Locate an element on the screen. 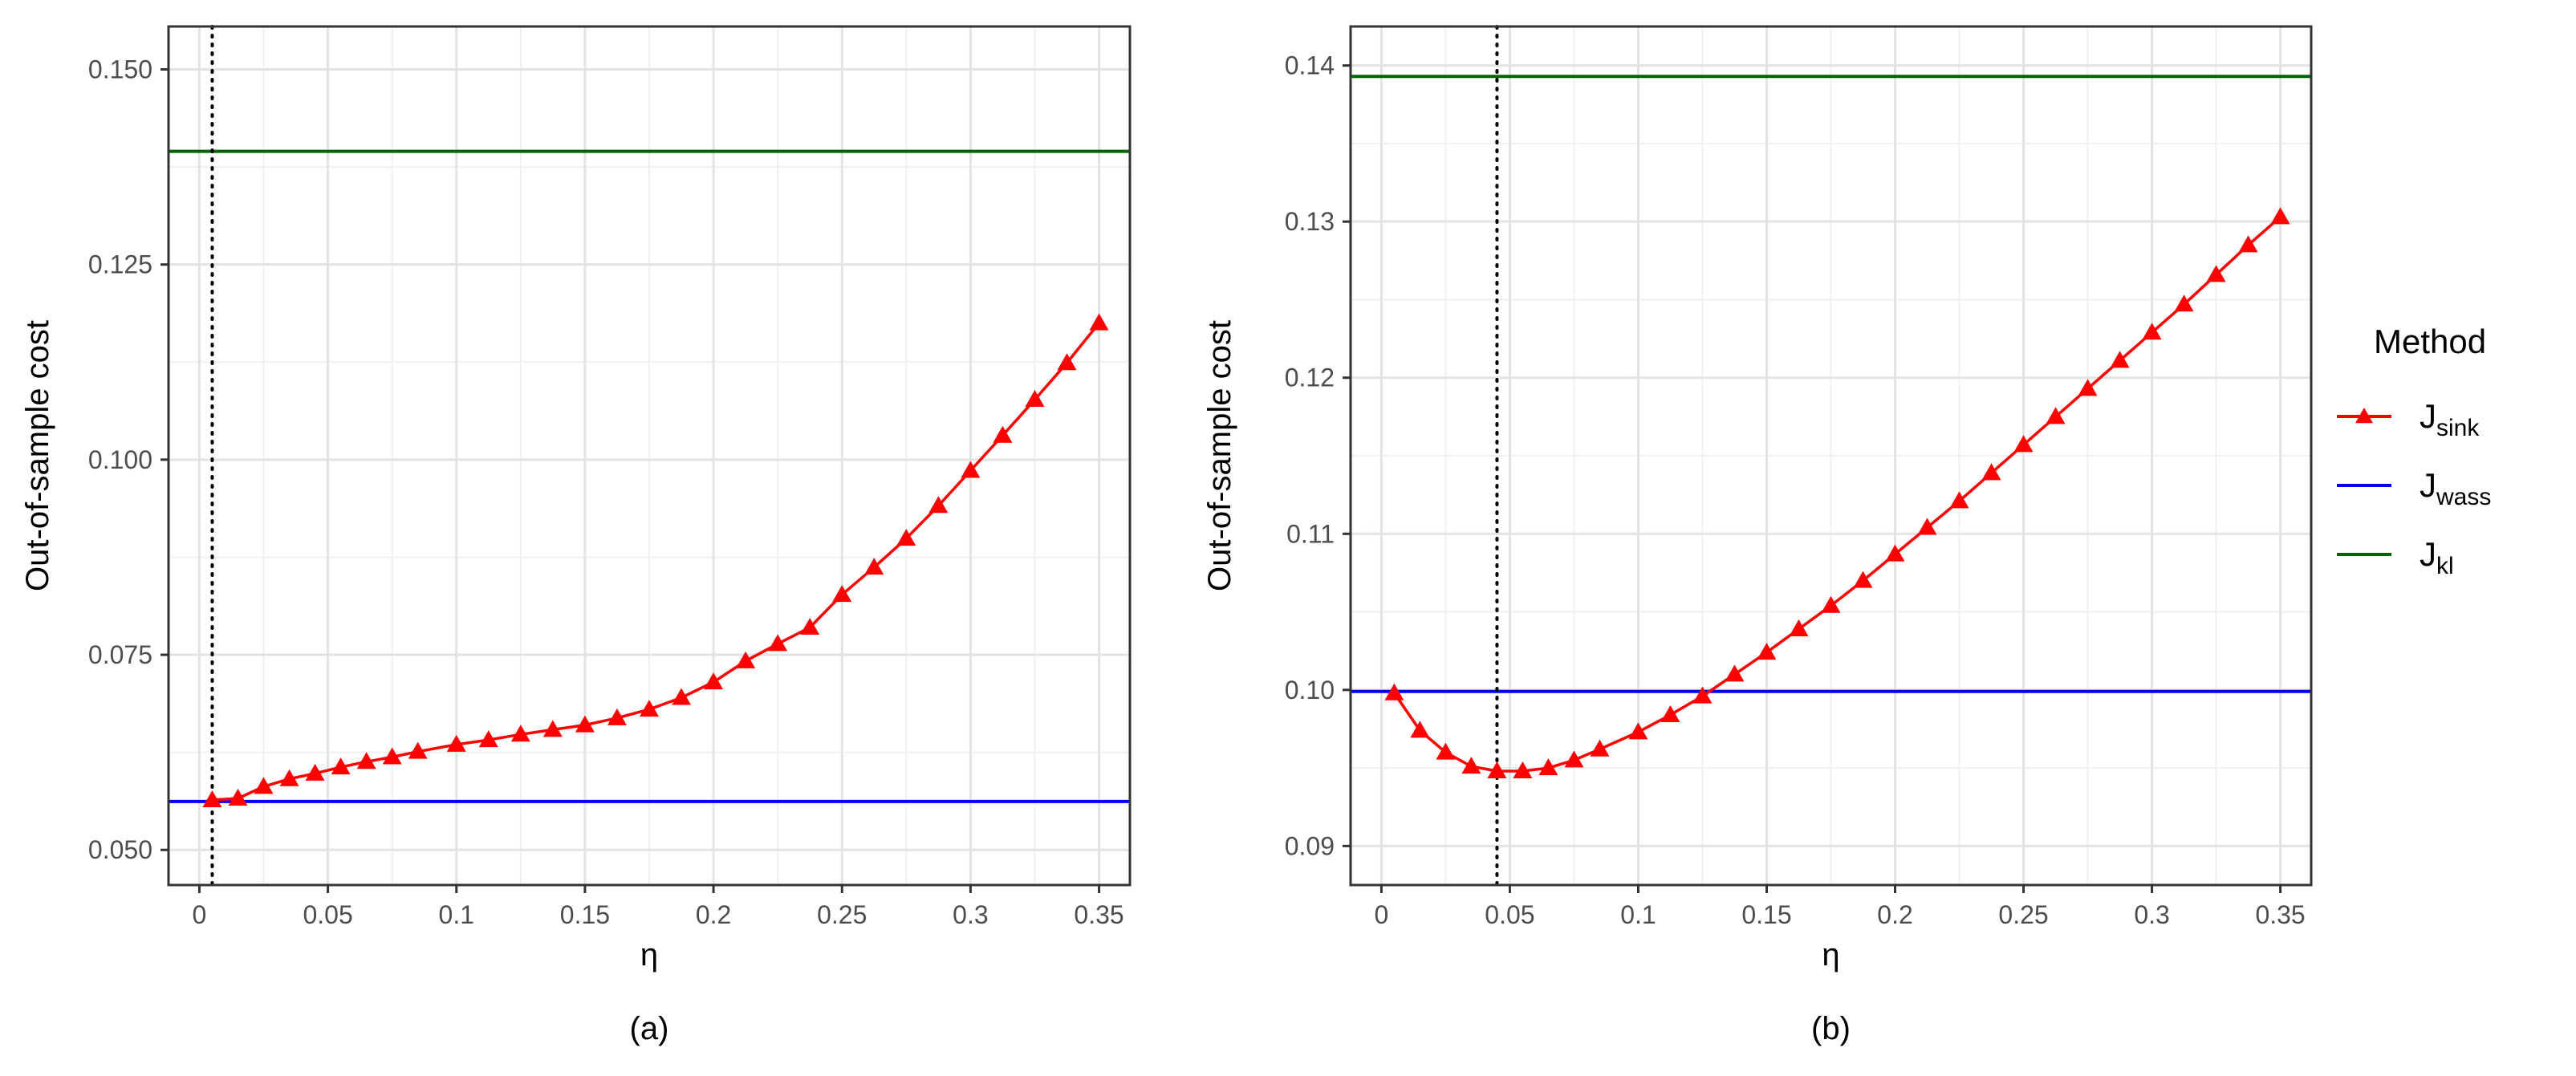  y-tick-label: 0.100 is located at coordinates (120, 460).